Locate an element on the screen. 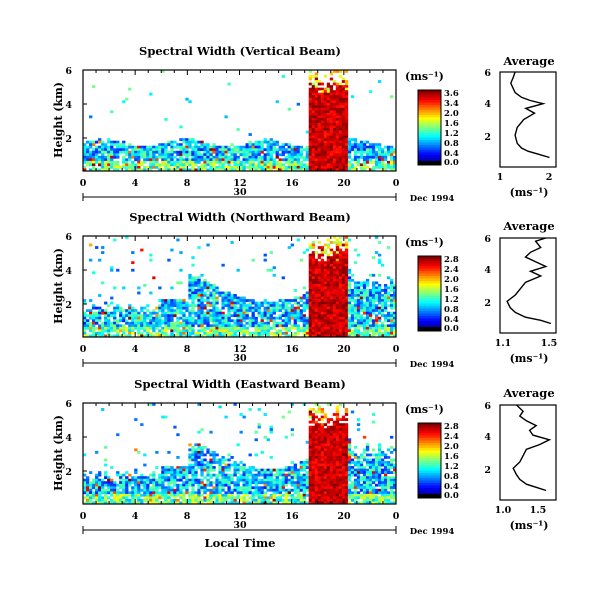 The image size is (613, 598). profile-frame is located at coordinates (528, 285).